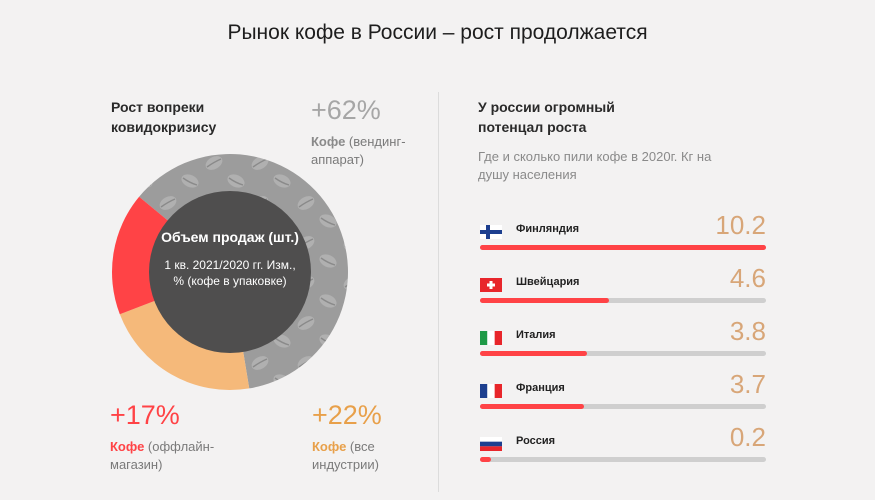 This screenshot has height=500, width=875. What do you see at coordinates (437, 32) in the screenshot?
I see `page-title: Рынок кофе в России – рост продолжается` at bounding box center [437, 32].